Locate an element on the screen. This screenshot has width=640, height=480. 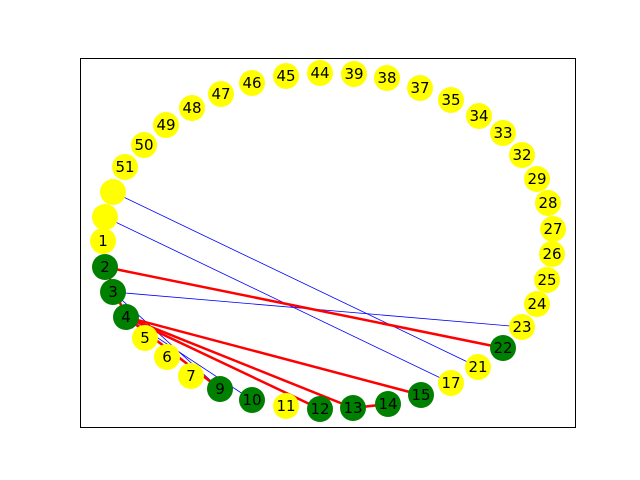
node-label: 44 is located at coordinates (319, 73).